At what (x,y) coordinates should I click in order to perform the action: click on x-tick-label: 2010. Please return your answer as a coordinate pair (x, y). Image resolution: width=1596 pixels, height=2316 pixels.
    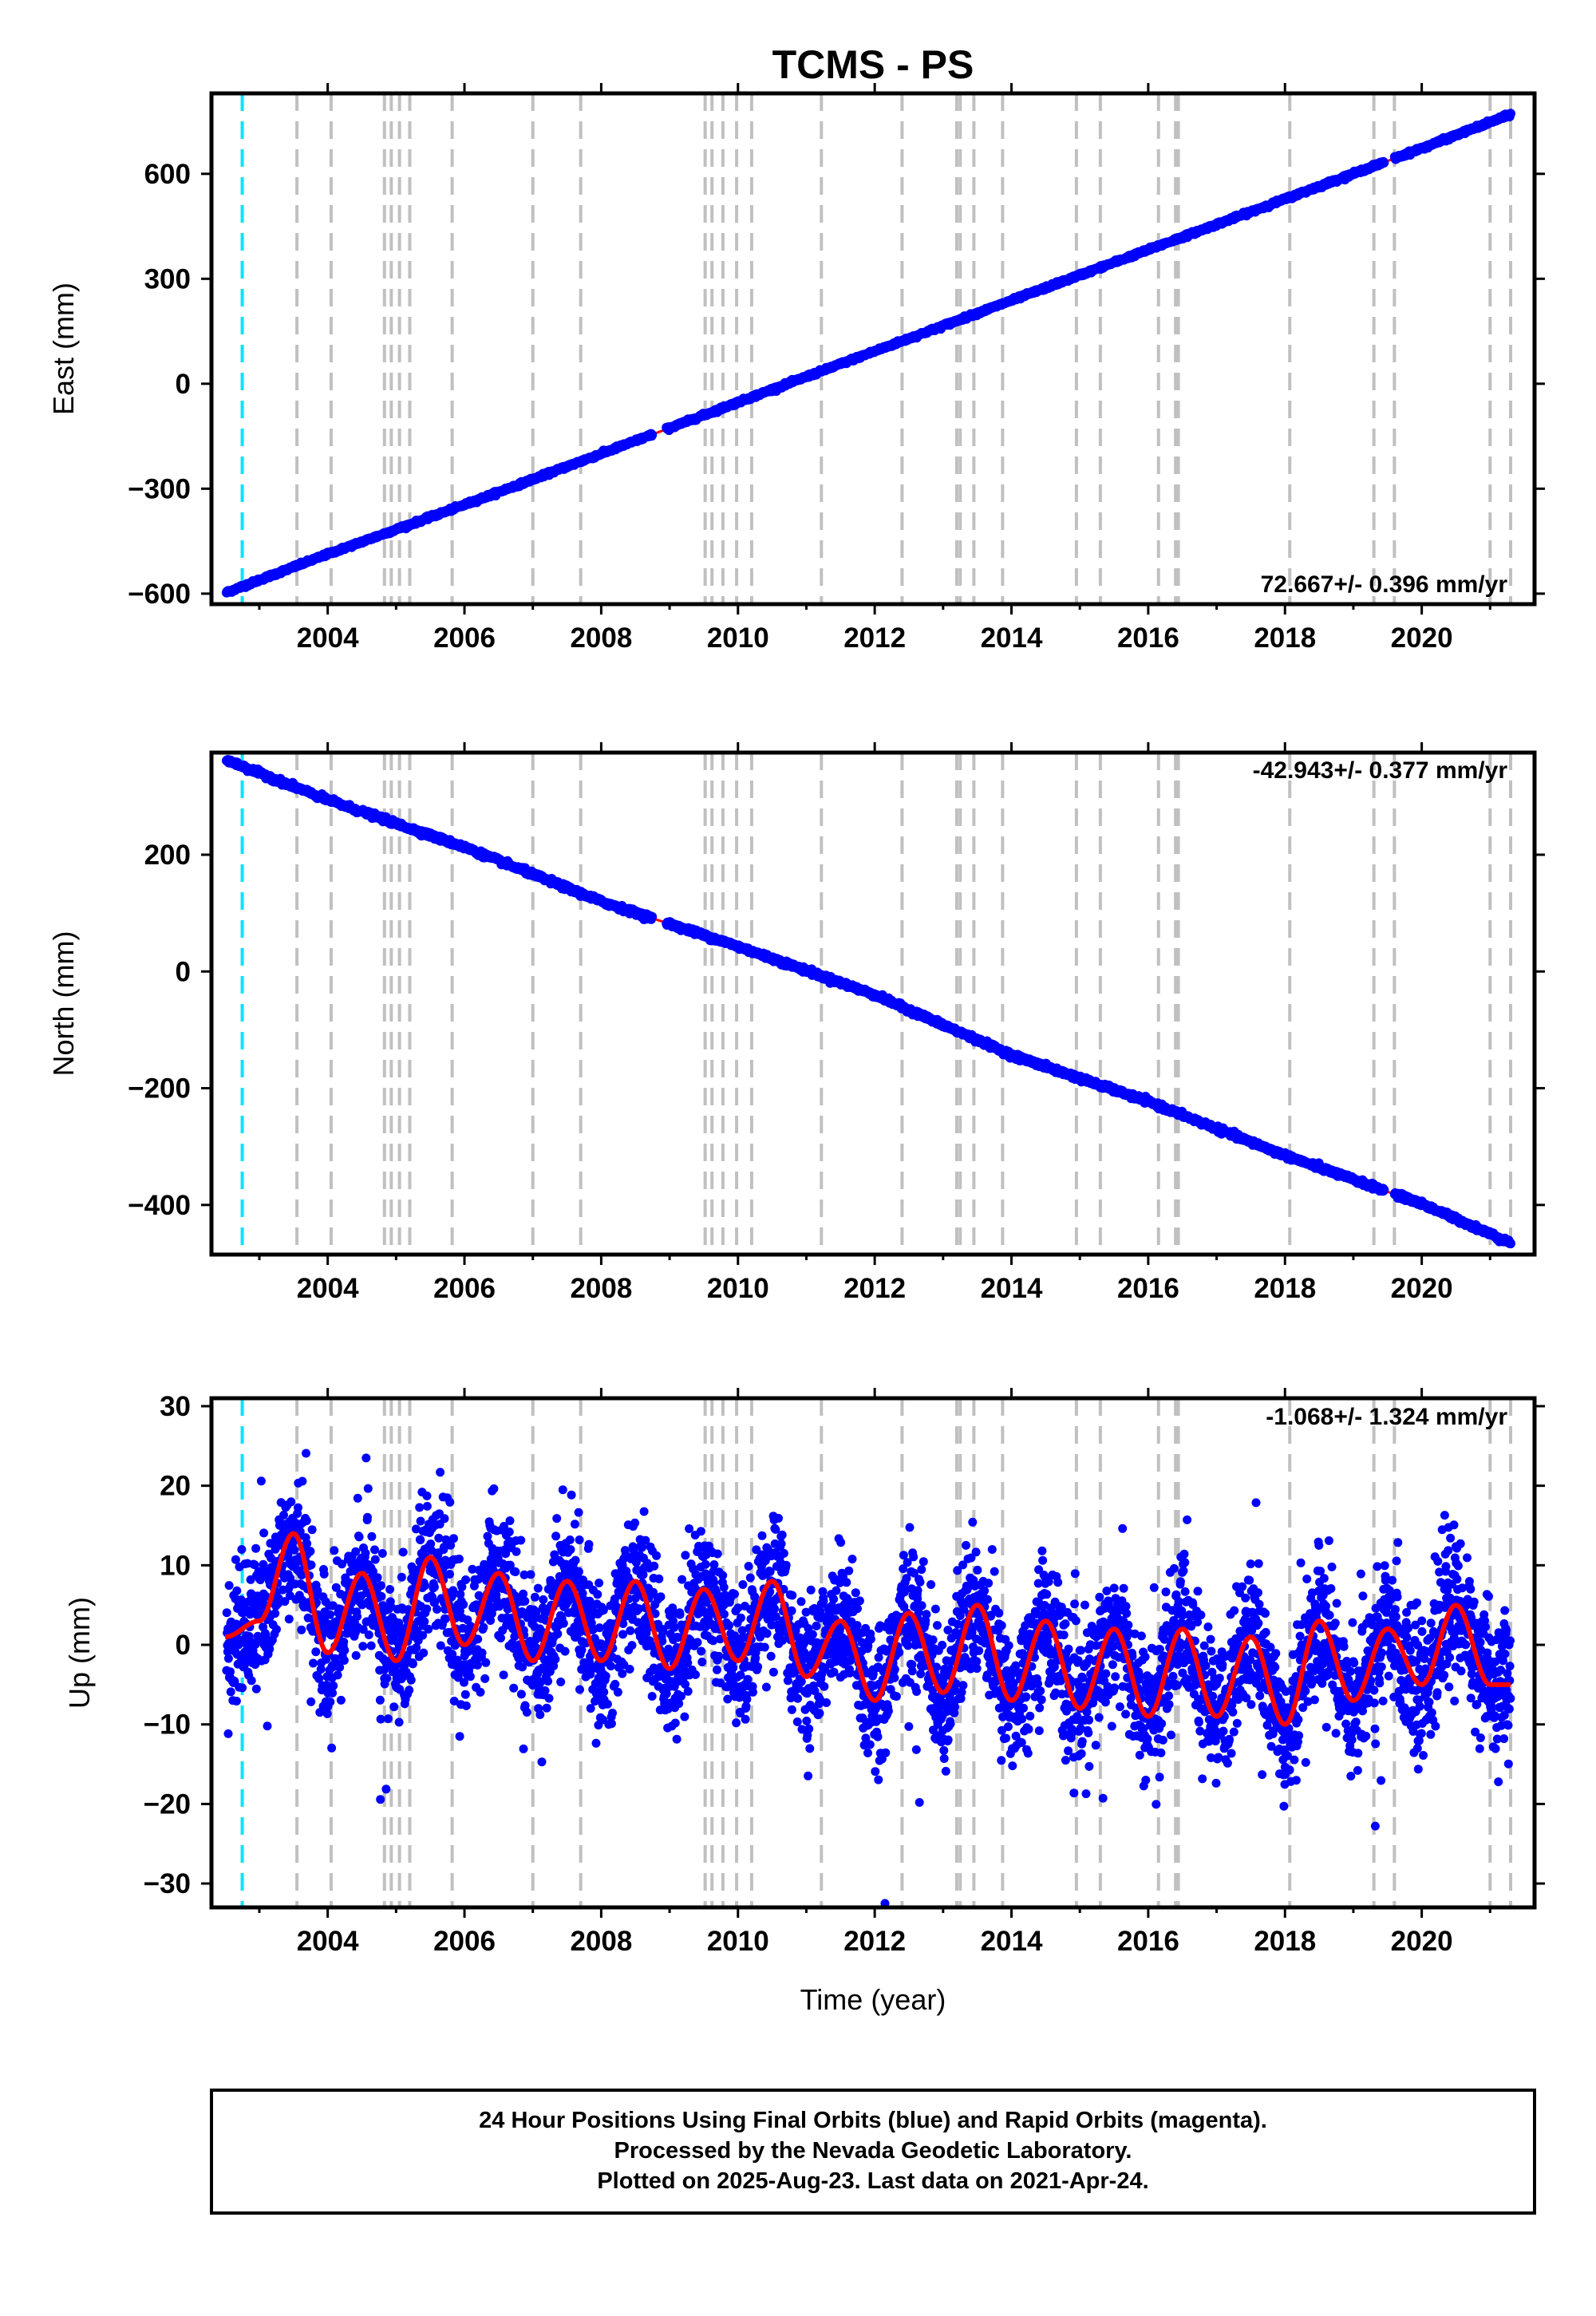
    Looking at the image, I should click on (738, 638).